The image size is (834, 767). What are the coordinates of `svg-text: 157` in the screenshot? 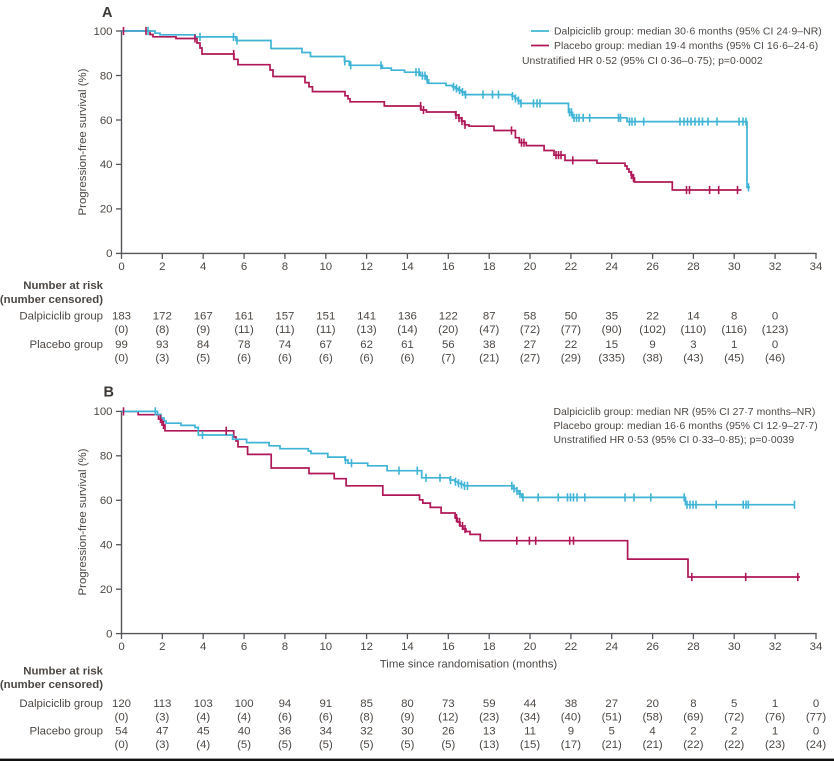 It's located at (284, 316).